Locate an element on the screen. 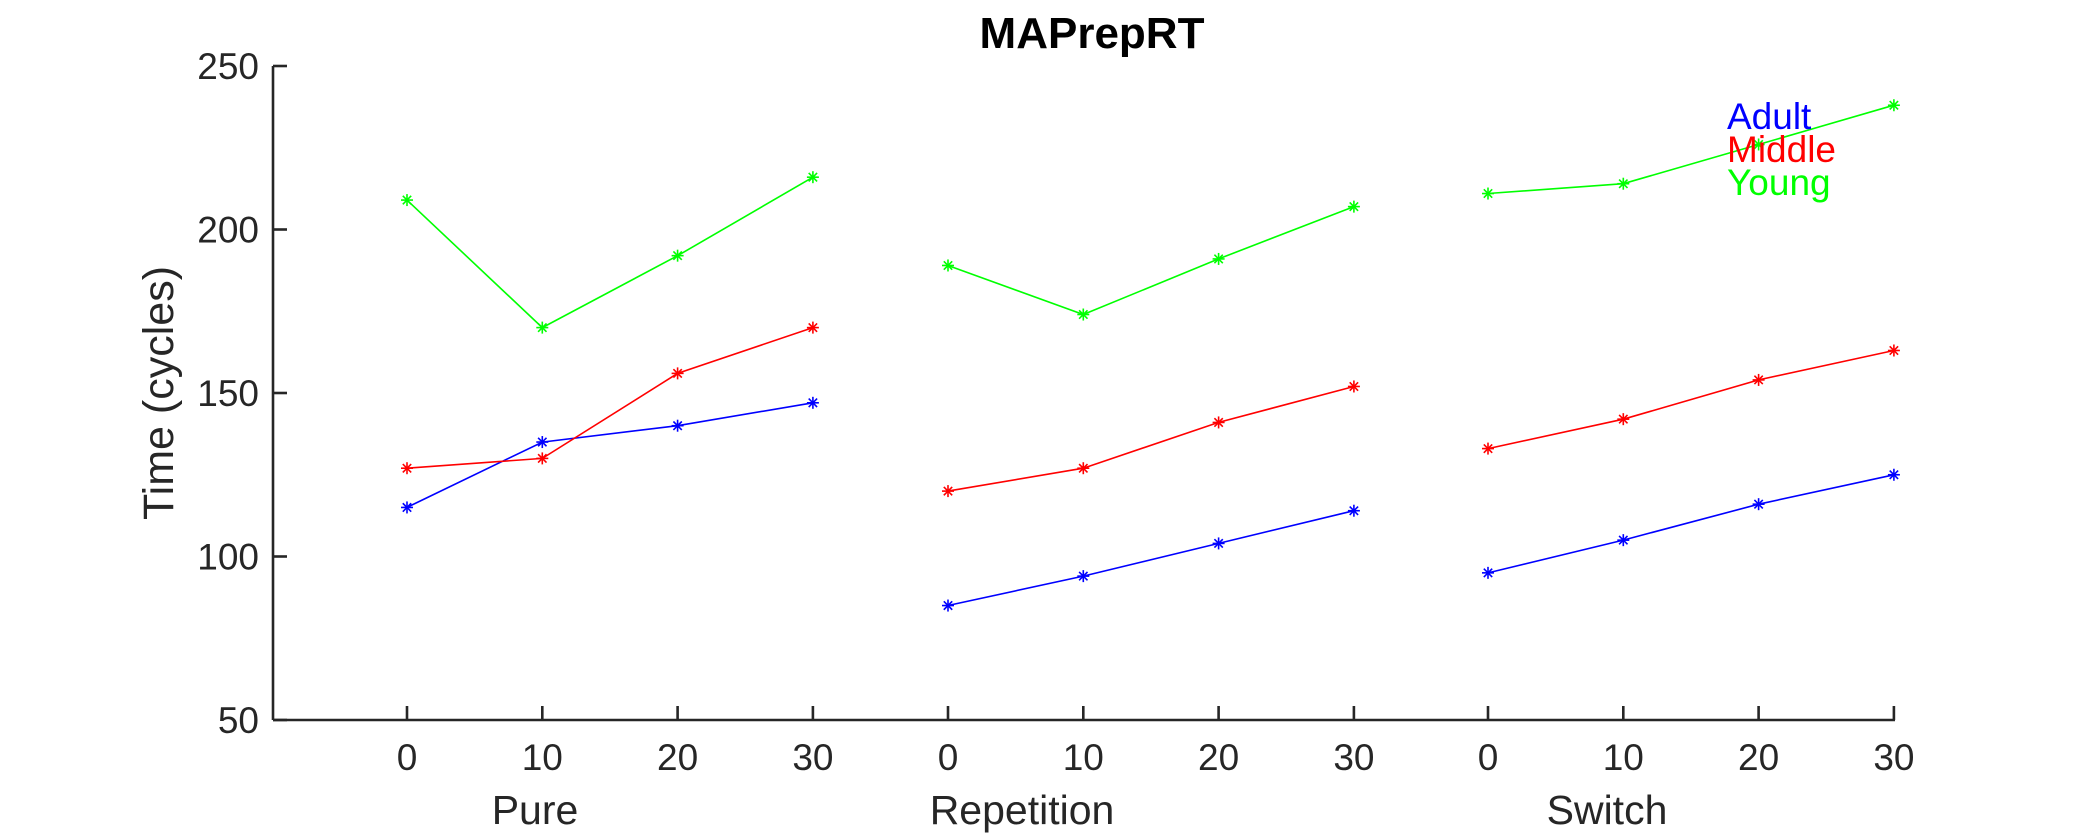 This screenshot has width=2083, height=833. y-tick-label: 250 is located at coordinates (228, 66).